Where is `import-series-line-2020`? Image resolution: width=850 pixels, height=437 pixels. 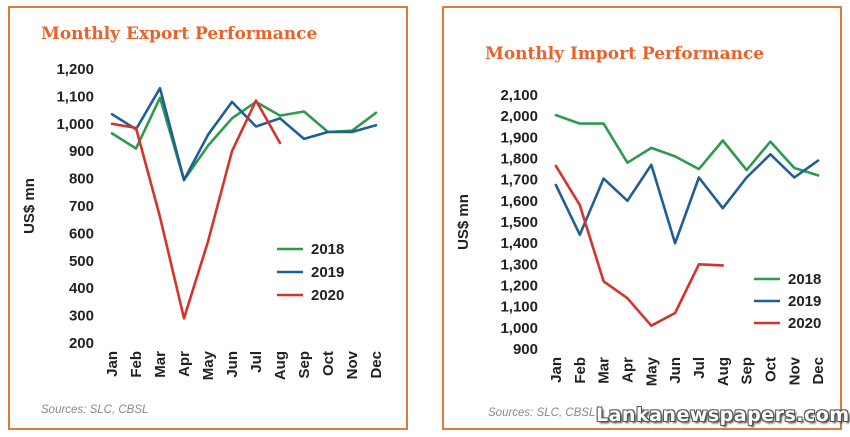
import-series-line-2020 is located at coordinates (639, 246).